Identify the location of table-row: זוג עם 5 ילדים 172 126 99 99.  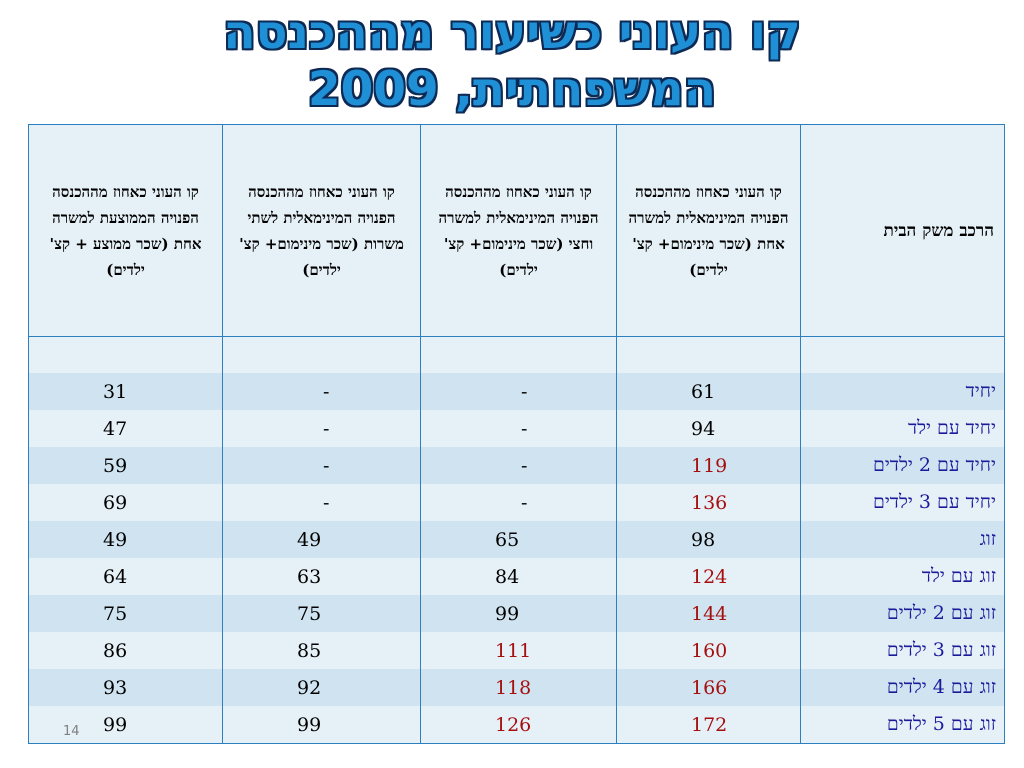
(516, 725).